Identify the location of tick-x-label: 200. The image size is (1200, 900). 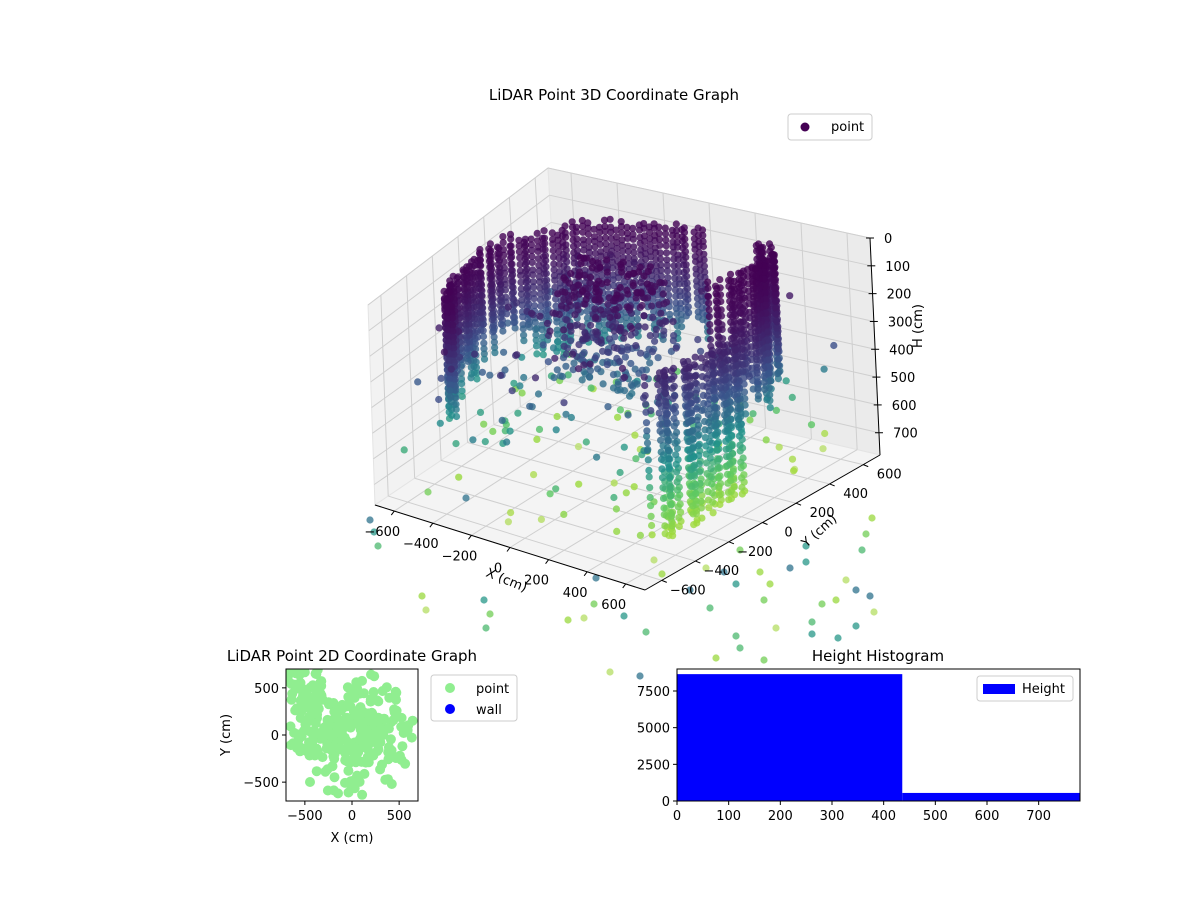
(536, 581).